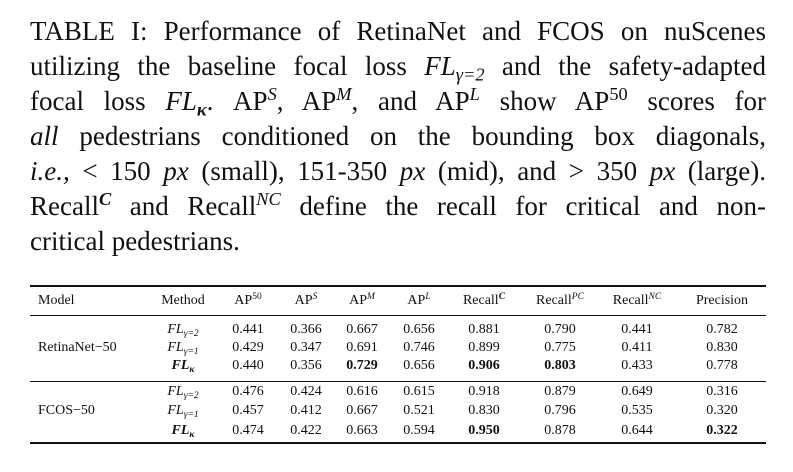  I want to click on value-cell: 0.347, so click(306, 347).